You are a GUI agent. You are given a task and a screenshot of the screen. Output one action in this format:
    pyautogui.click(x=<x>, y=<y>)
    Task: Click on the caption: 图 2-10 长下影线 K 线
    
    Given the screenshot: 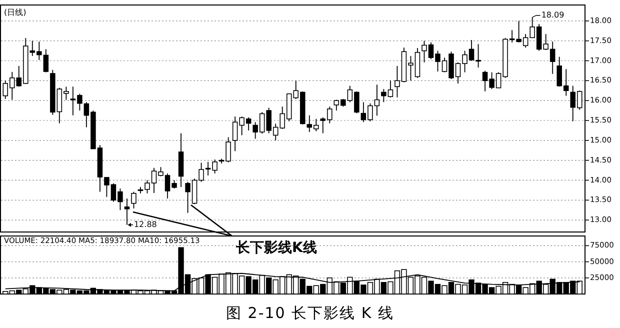 What is the action you would take?
    pyautogui.click(x=310, y=313)
    